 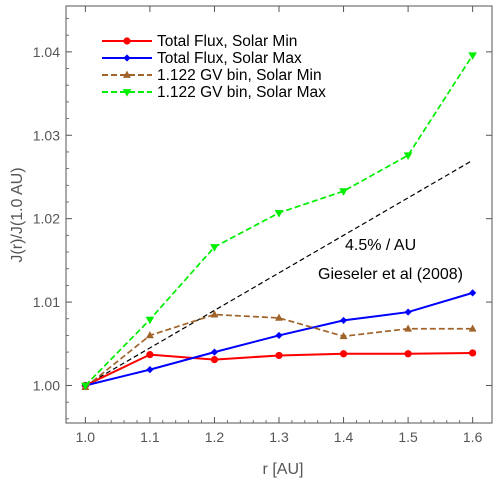 What do you see at coordinates (380, 245) in the screenshot?
I see `annotation-rate: 4.5% / AU` at bounding box center [380, 245].